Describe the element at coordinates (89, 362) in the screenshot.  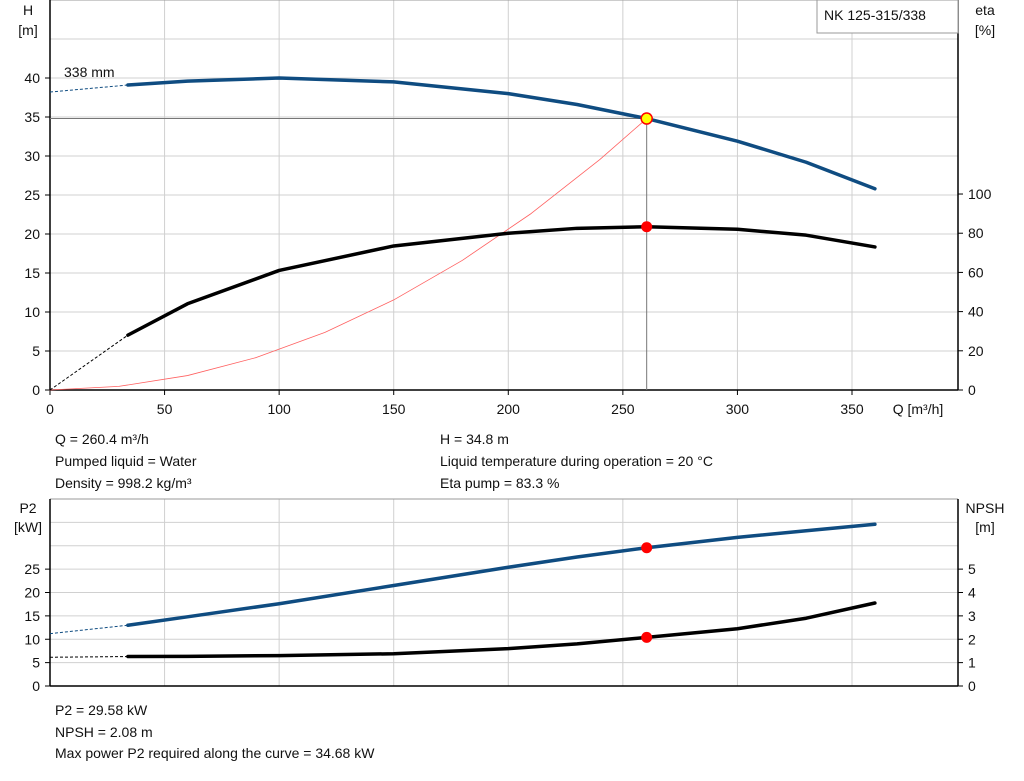
I see `eta-curve-extrapolated` at that location.